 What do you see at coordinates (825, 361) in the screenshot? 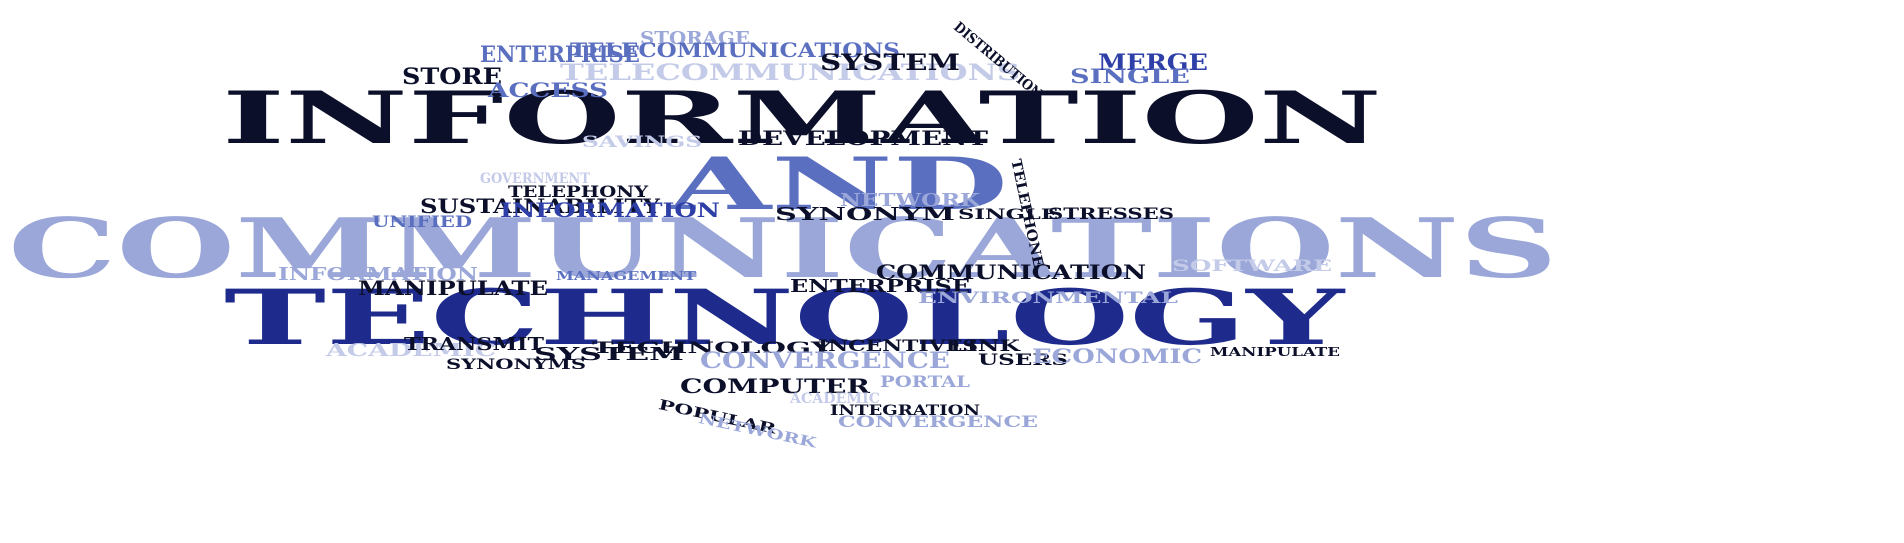
I see `word-convergence: CONVERGENCE` at bounding box center [825, 361].